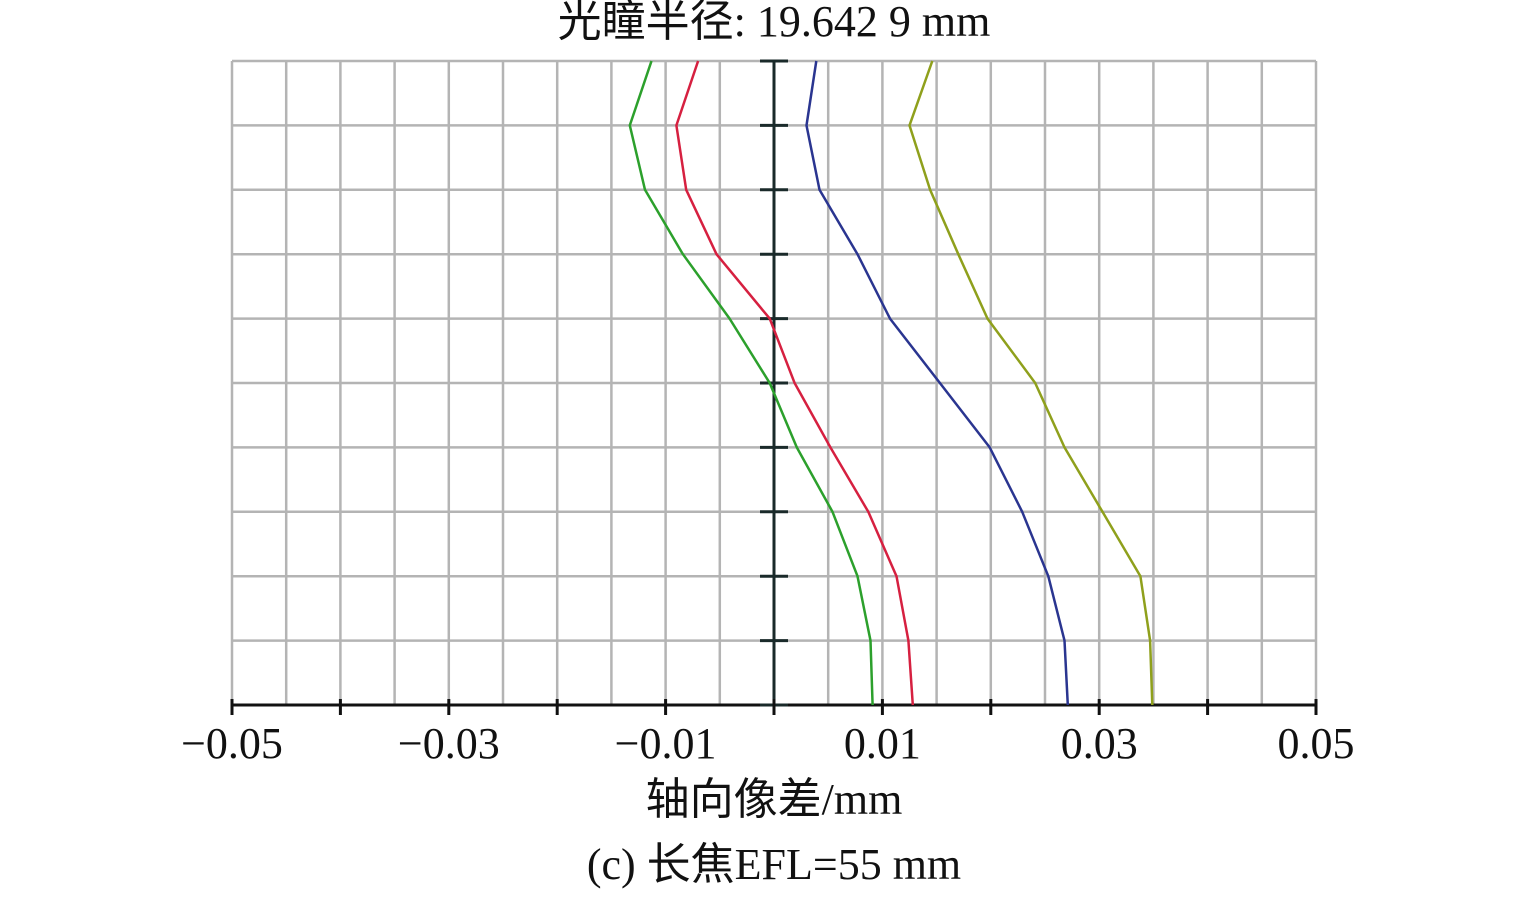 This screenshot has height=899, width=1535. What do you see at coordinates (774, 864) in the screenshot?
I see `caption: (c) 长焦EFL=55 mm` at bounding box center [774, 864].